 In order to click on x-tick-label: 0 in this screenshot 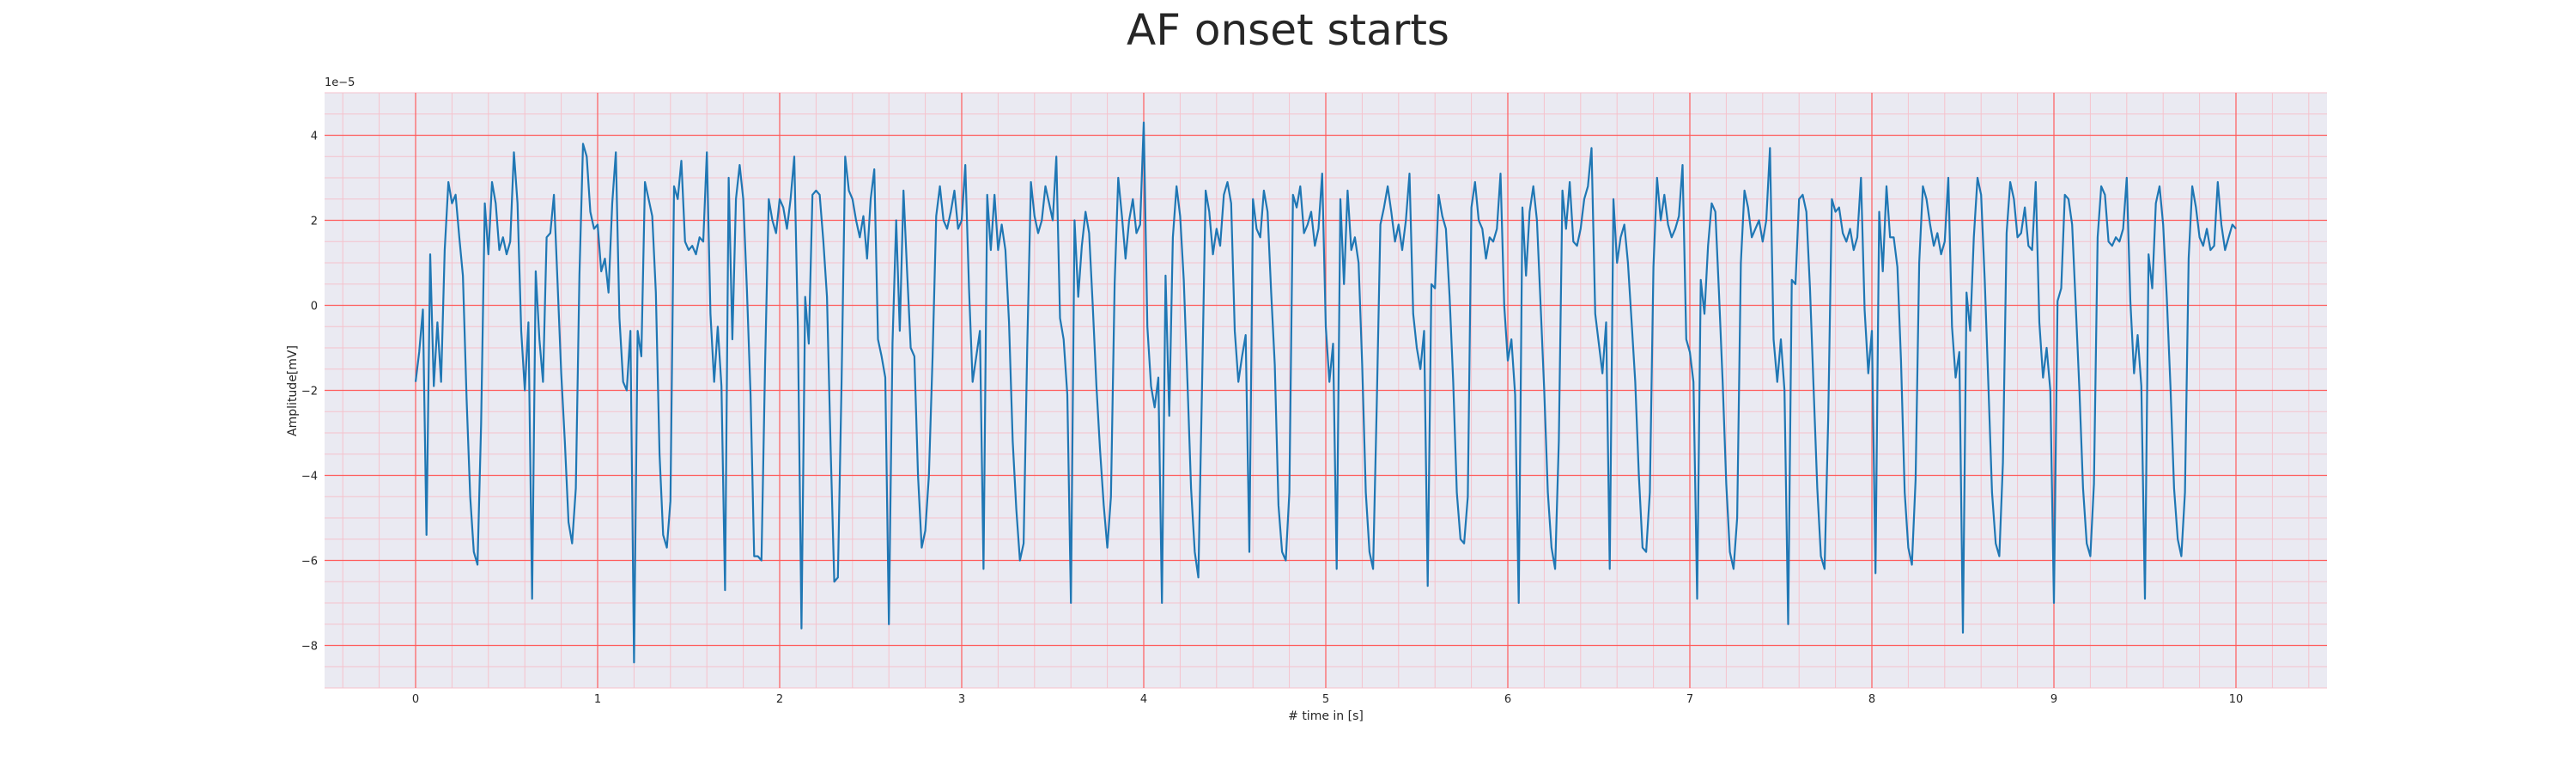, I will do `click(415, 699)`.